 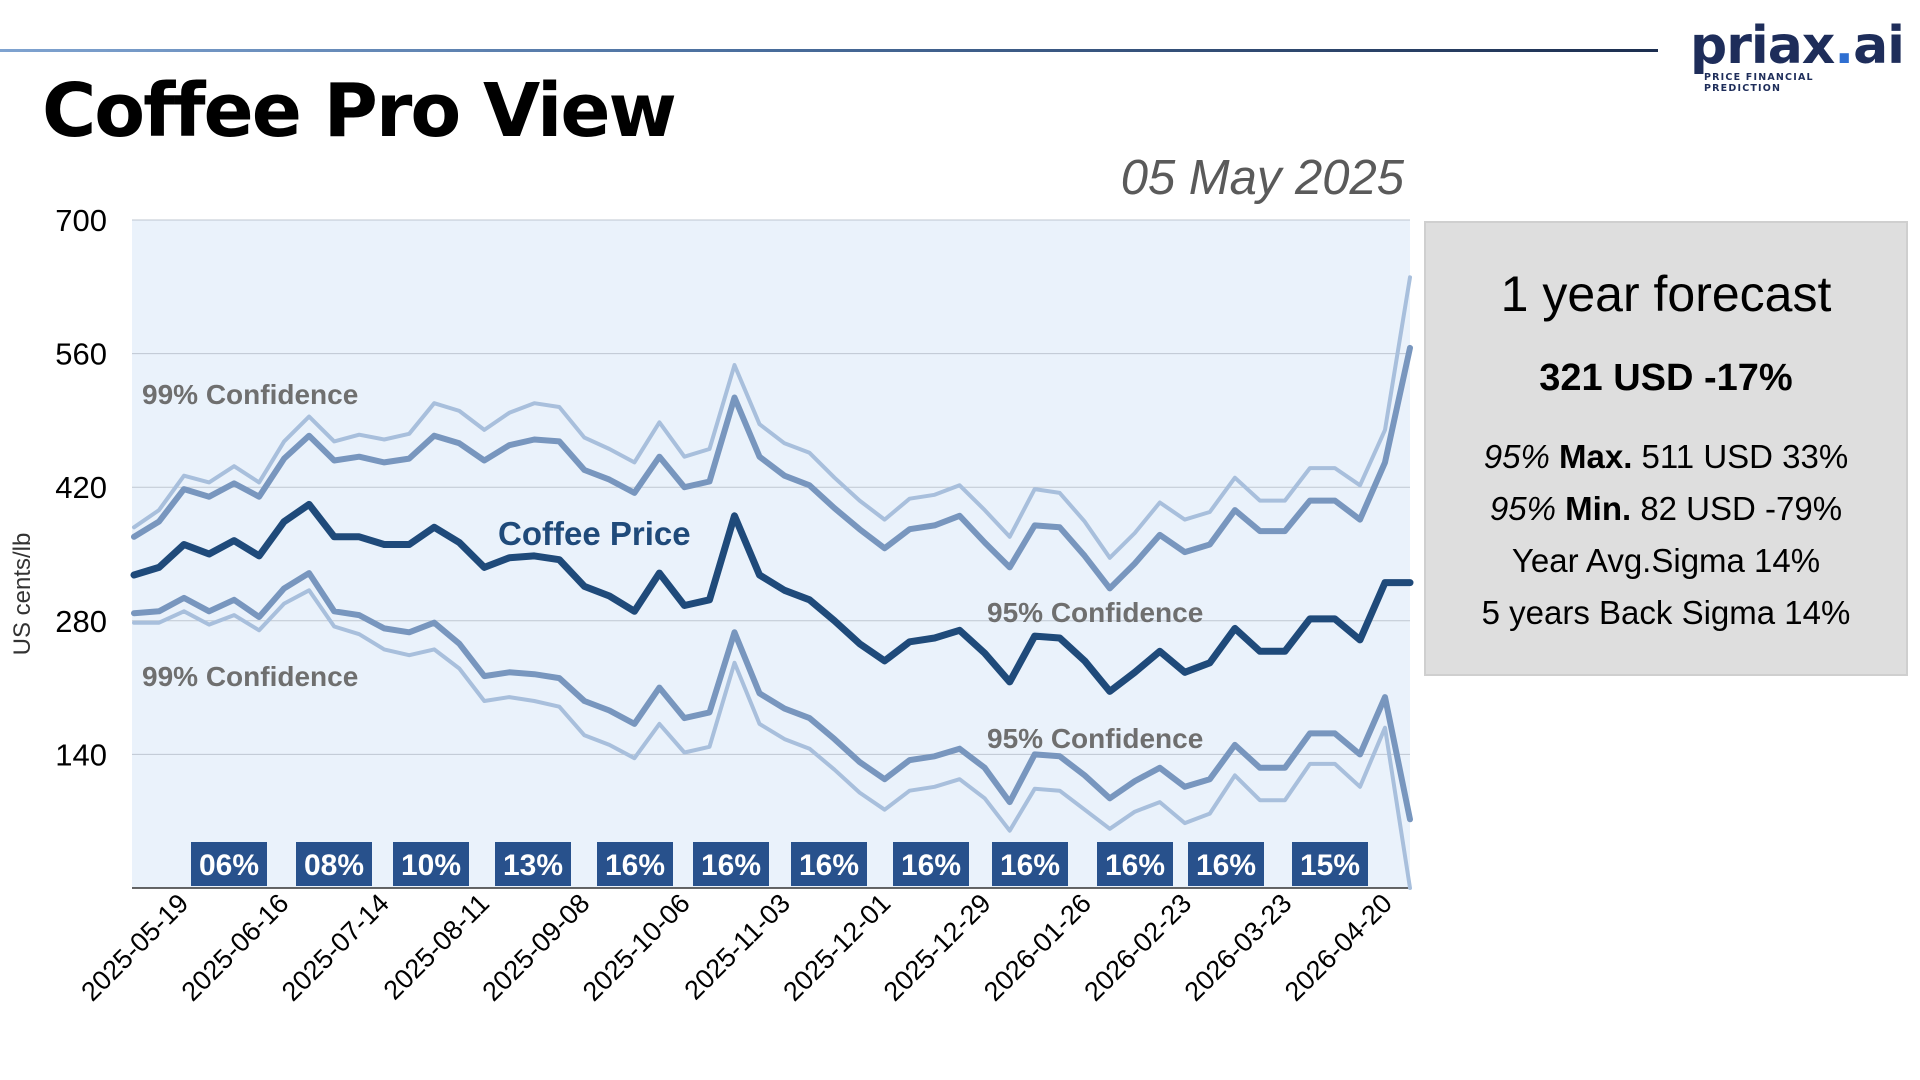 I want to click on forecast-back-sigma: 5 years Back Sigma 14%, so click(x=1666, y=612).